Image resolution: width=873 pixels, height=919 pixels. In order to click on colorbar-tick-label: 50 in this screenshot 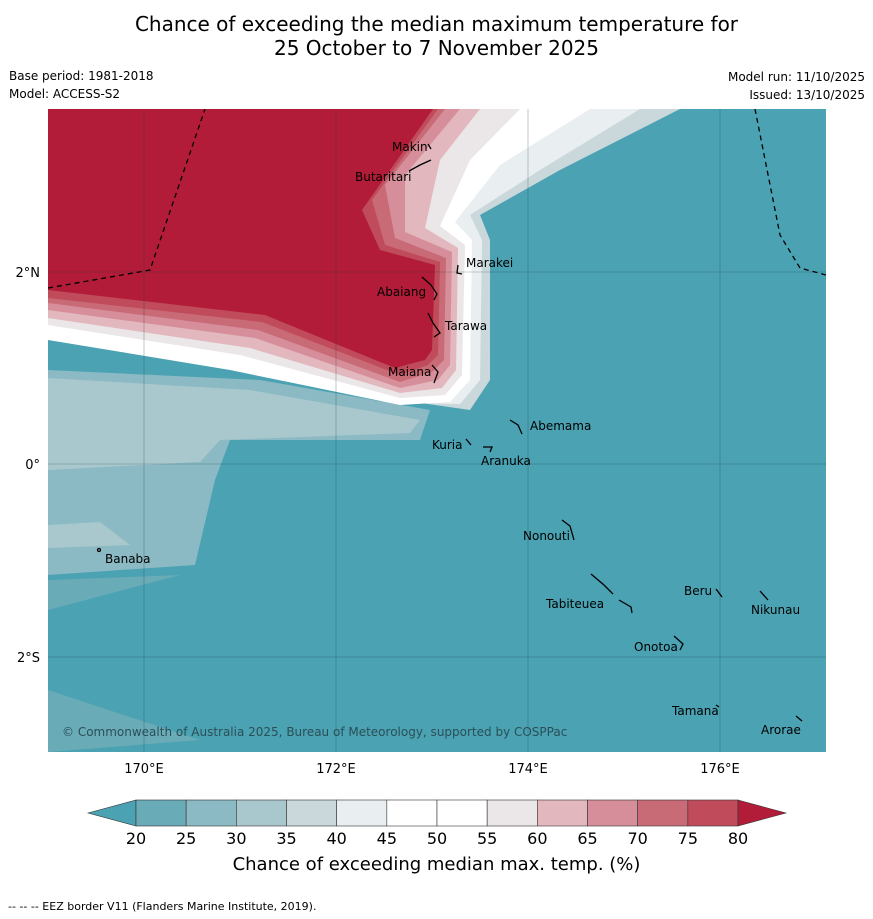, I will do `click(437, 838)`.